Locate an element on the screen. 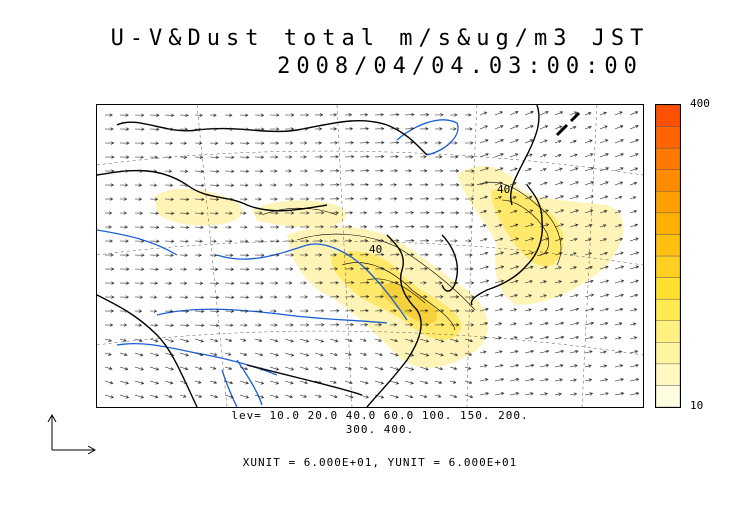  grid-line is located at coordinates (472, 256).